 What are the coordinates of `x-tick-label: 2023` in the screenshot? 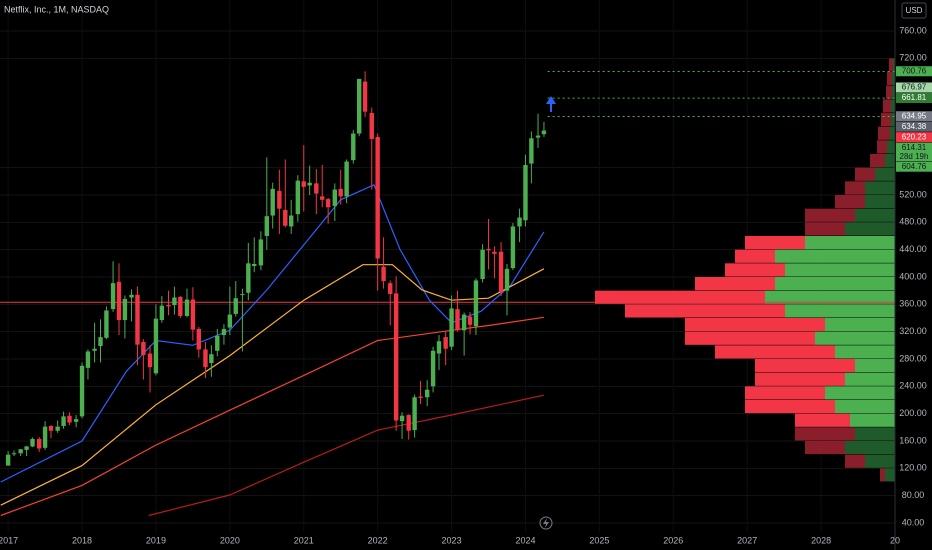 It's located at (452, 540).